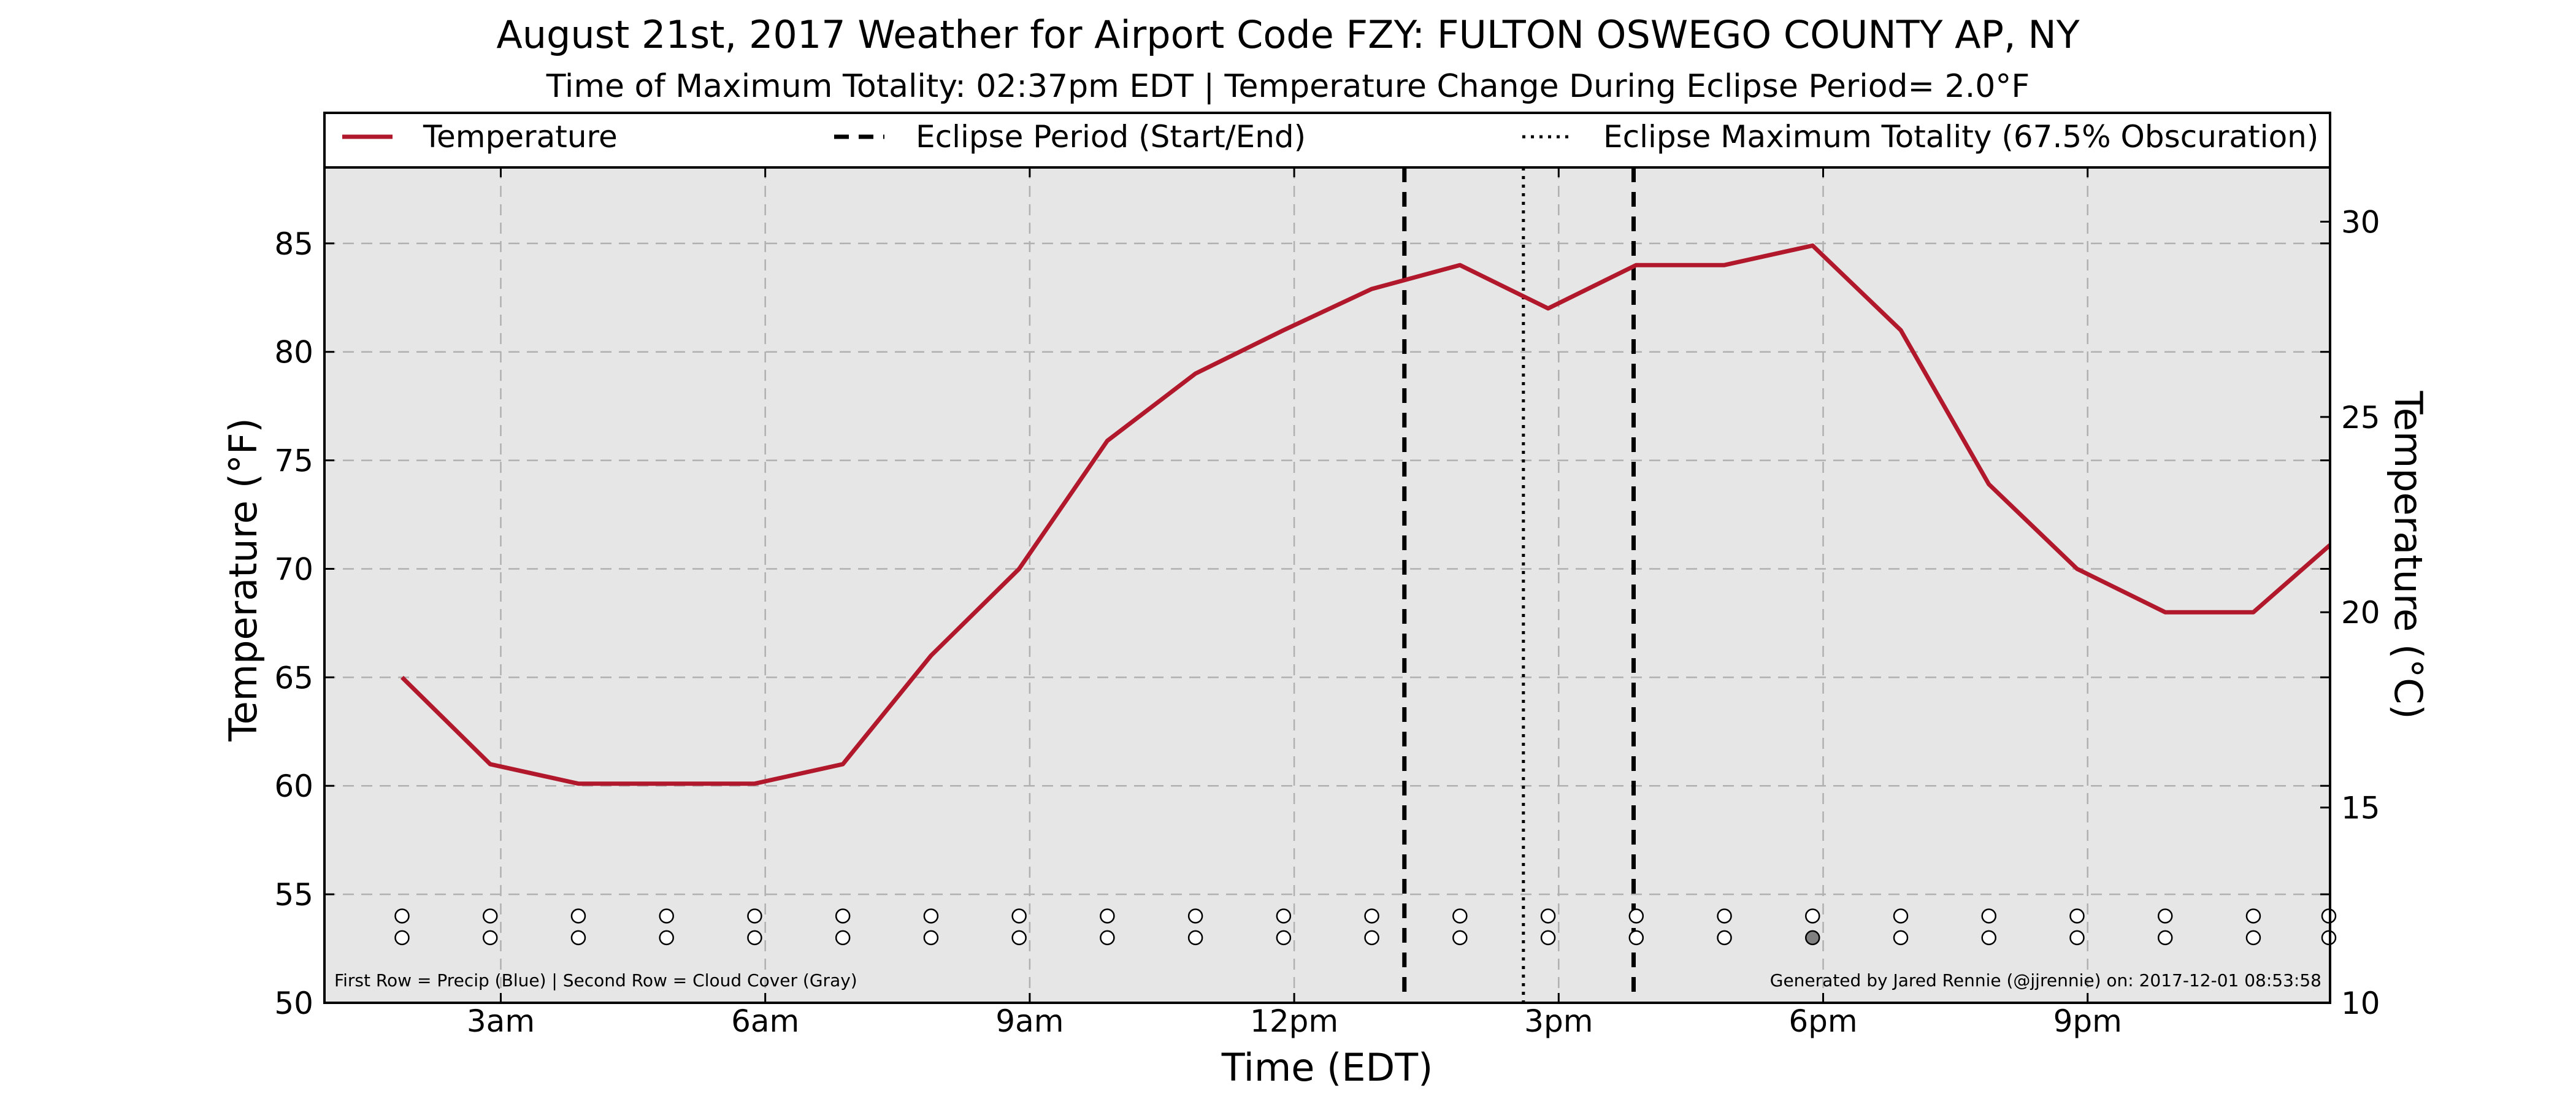 The image size is (2576, 1104). Describe the element at coordinates (293, 244) in the screenshot. I see `y-tick-label-left: 85` at that location.